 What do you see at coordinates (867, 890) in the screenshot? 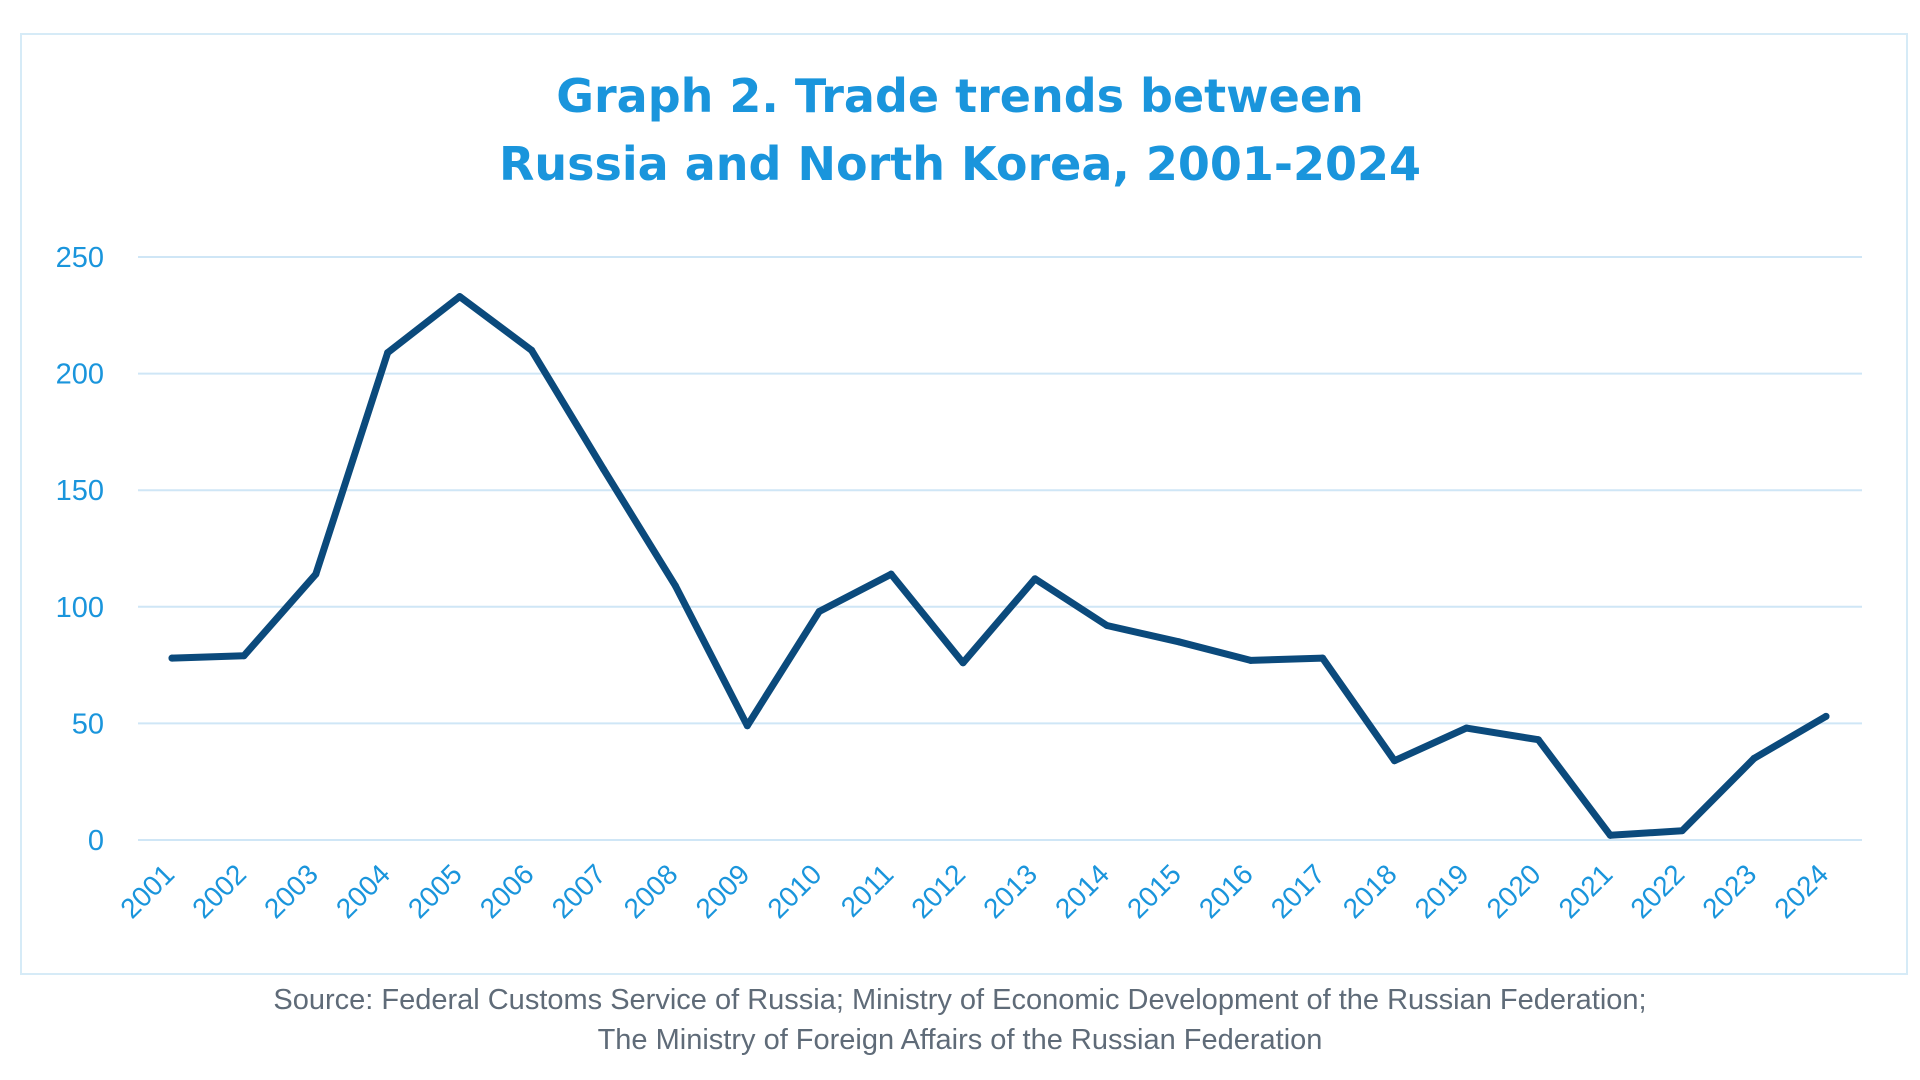
I see `x-tick-label-2011: 2011` at bounding box center [867, 890].